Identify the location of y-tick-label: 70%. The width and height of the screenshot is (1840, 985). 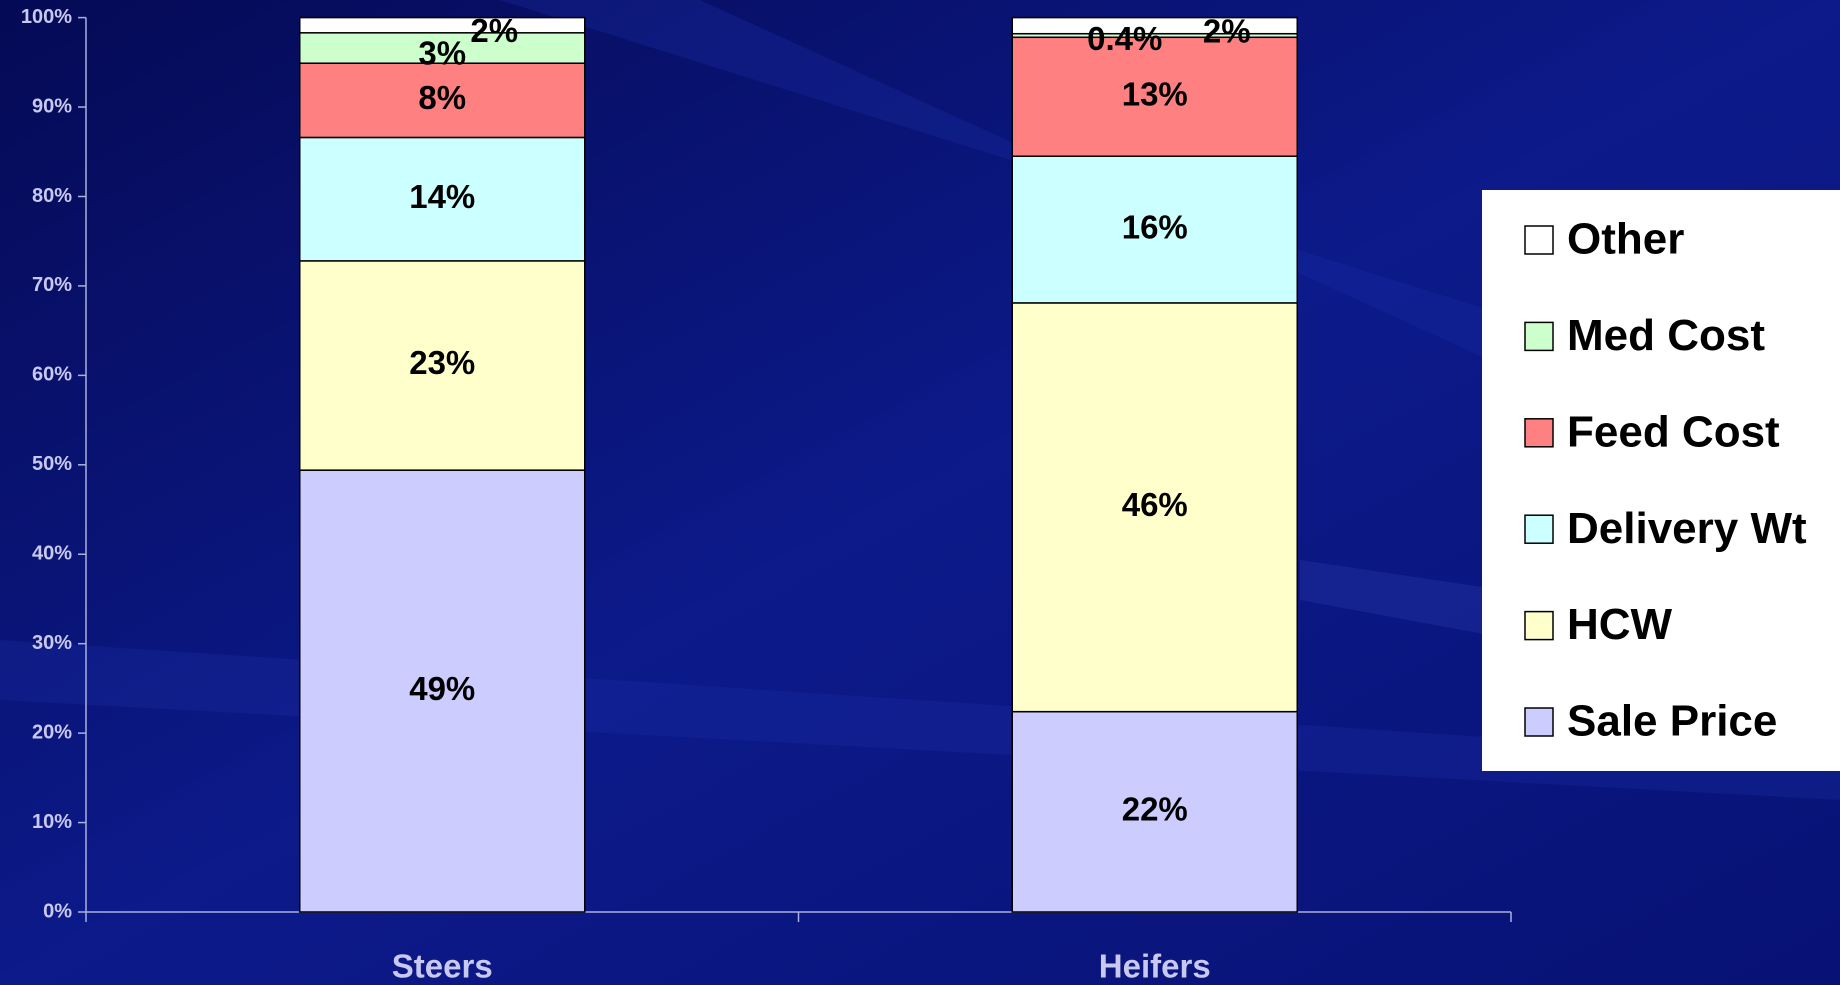
(52, 285).